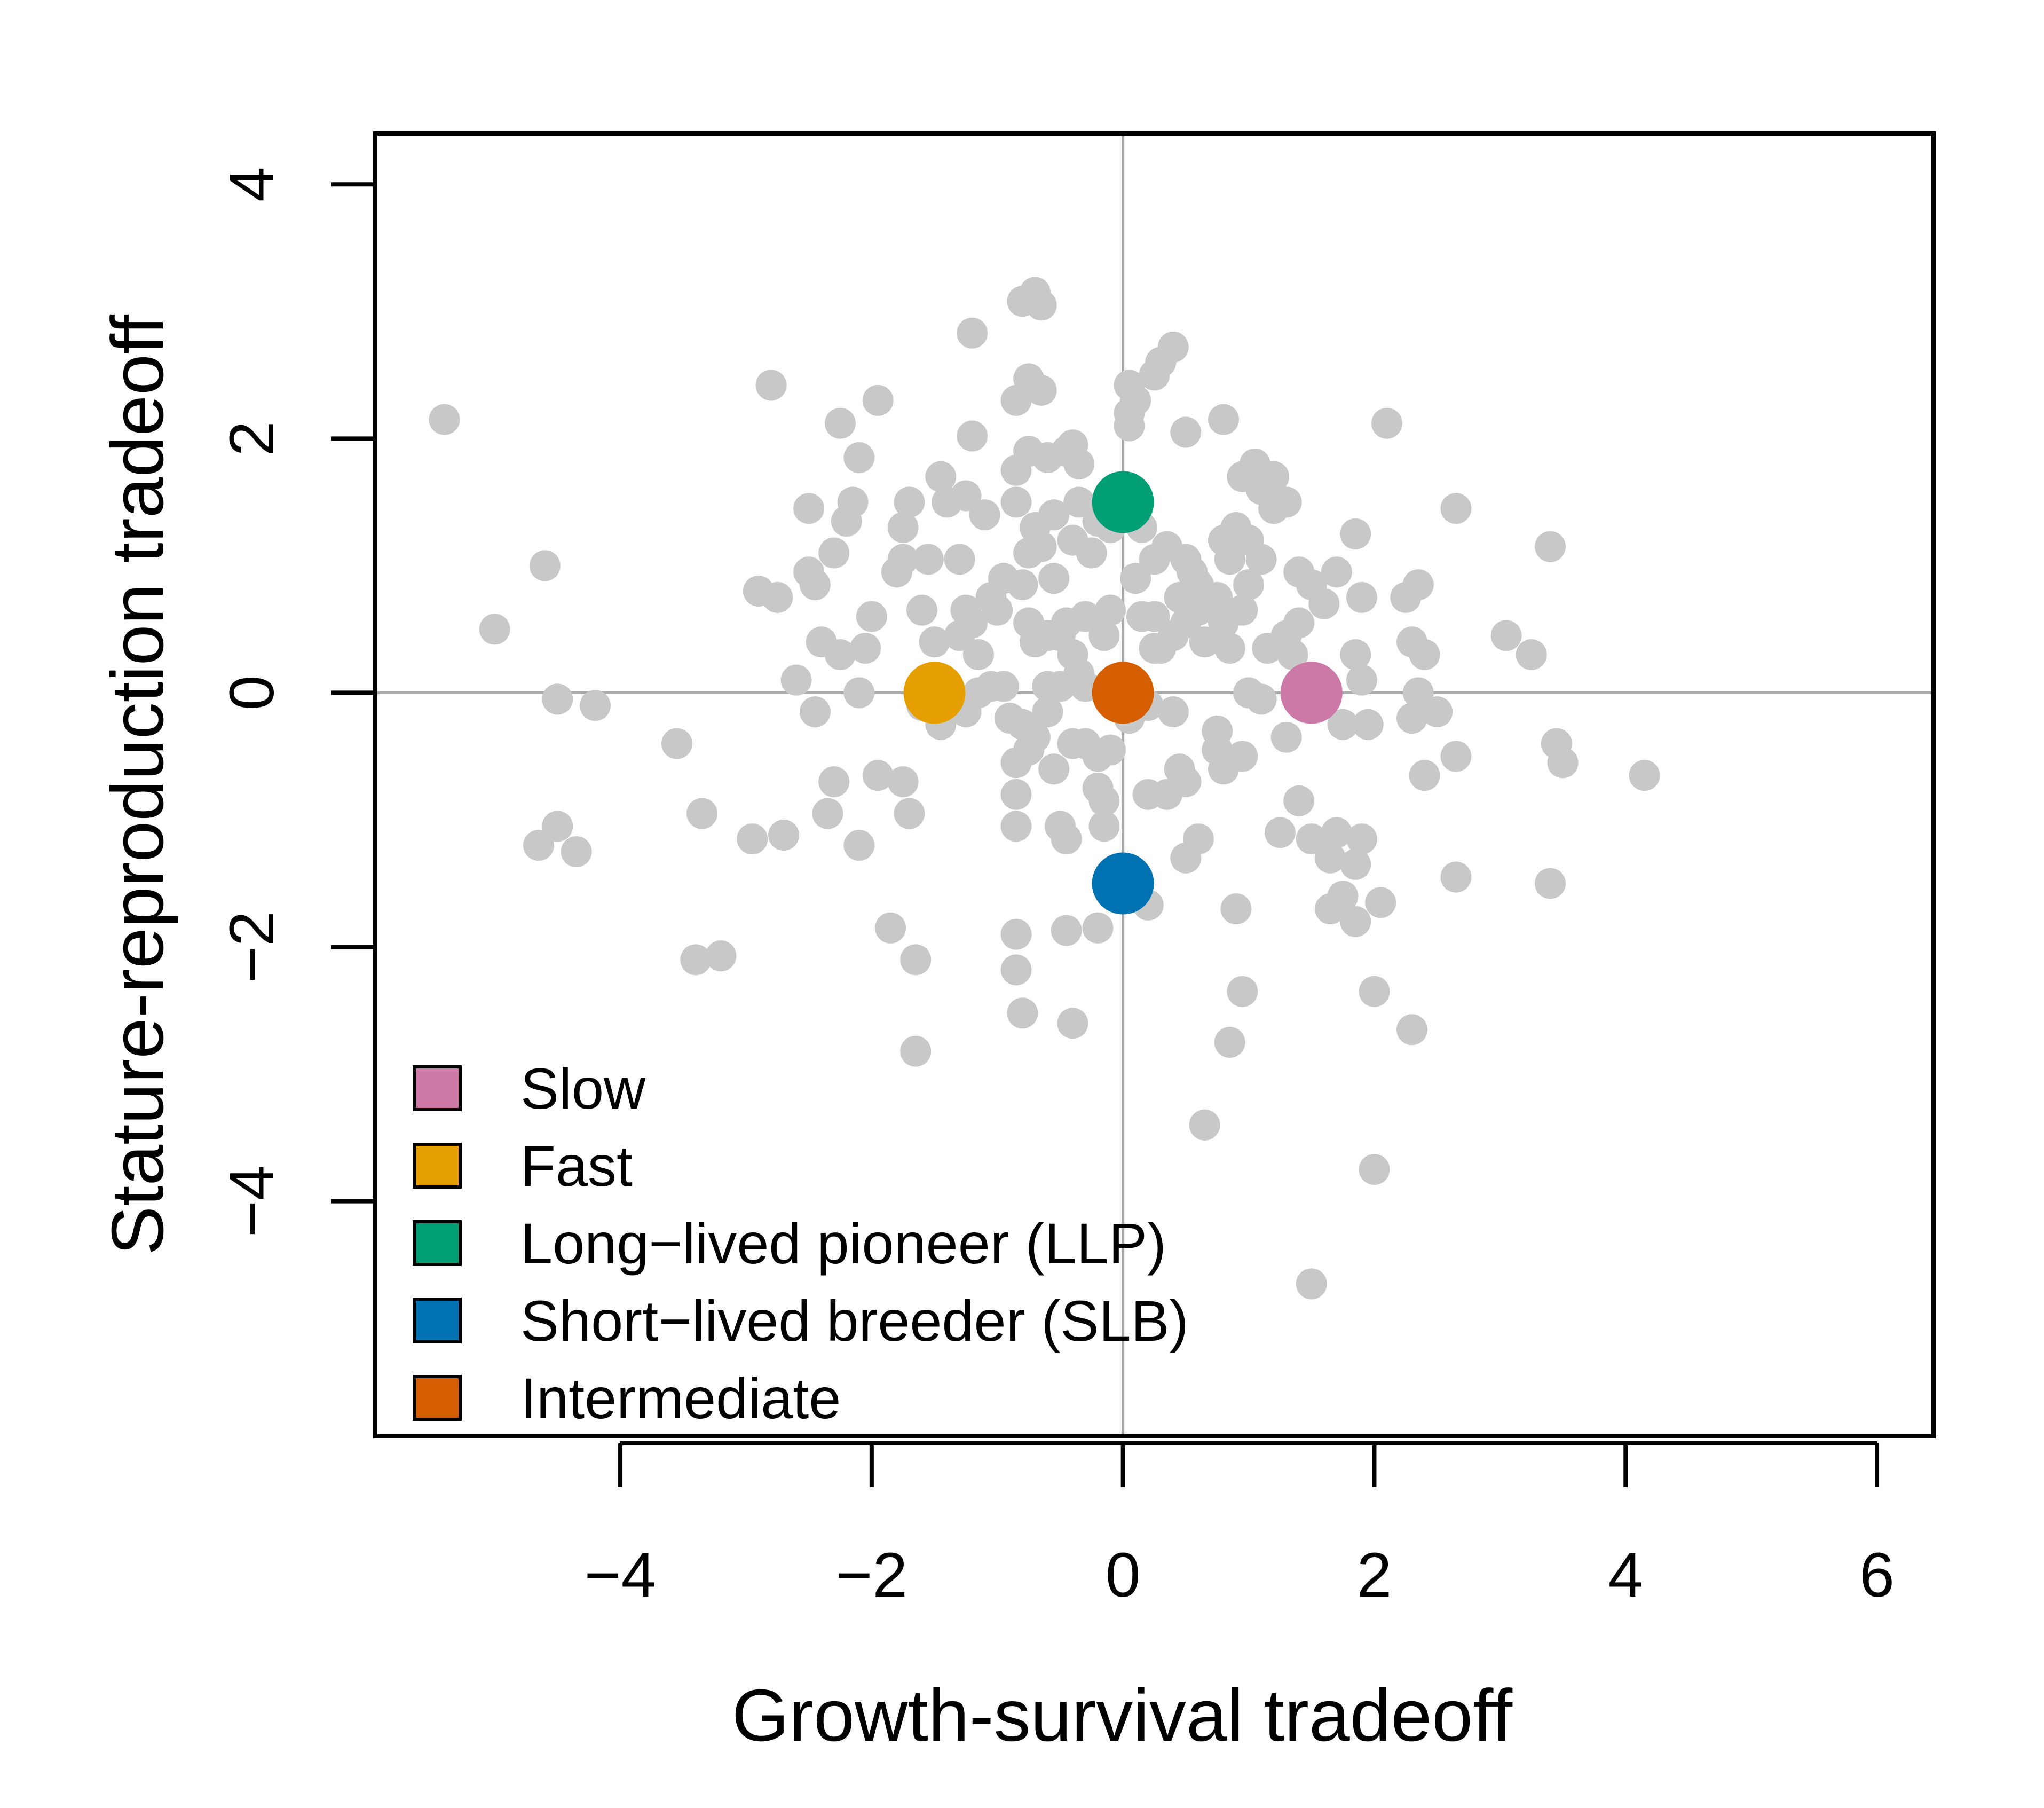 The height and width of the screenshot is (1808, 2044). Describe the element at coordinates (1123, 502) in the screenshot. I see `strategy-point-long-lived-pioneer-llp` at that location.